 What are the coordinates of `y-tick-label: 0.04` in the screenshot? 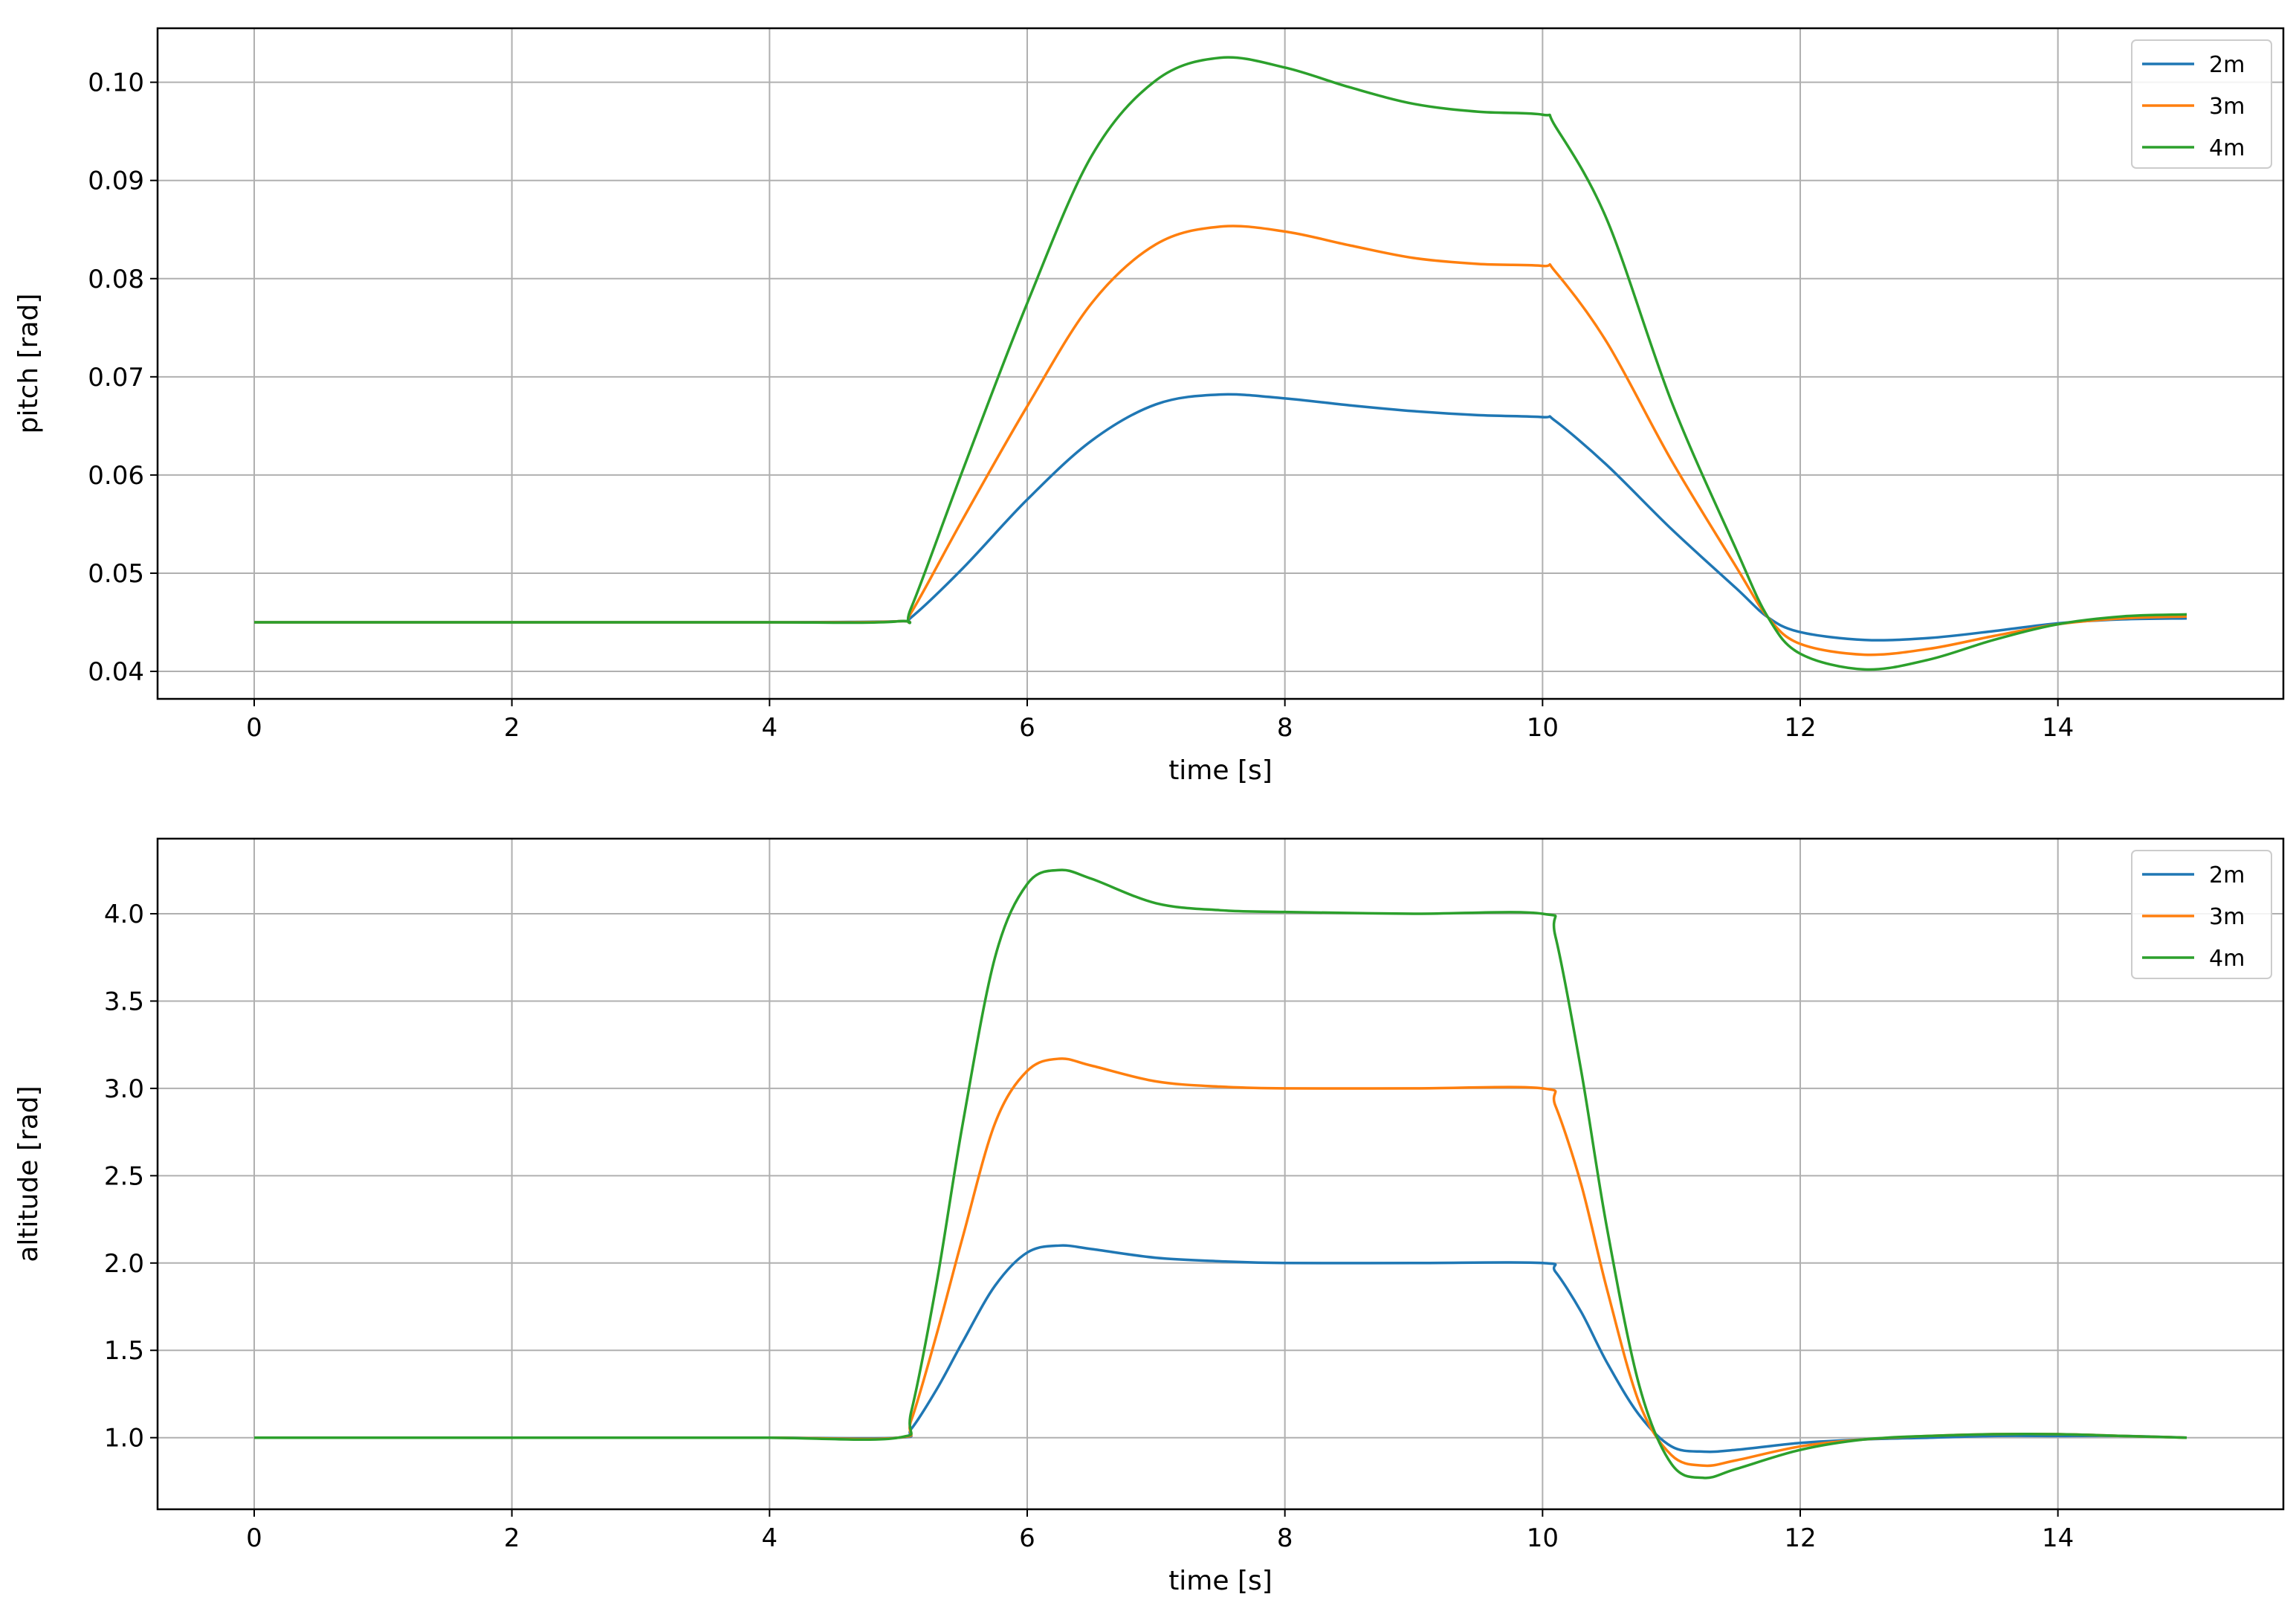 It's located at (116, 672).